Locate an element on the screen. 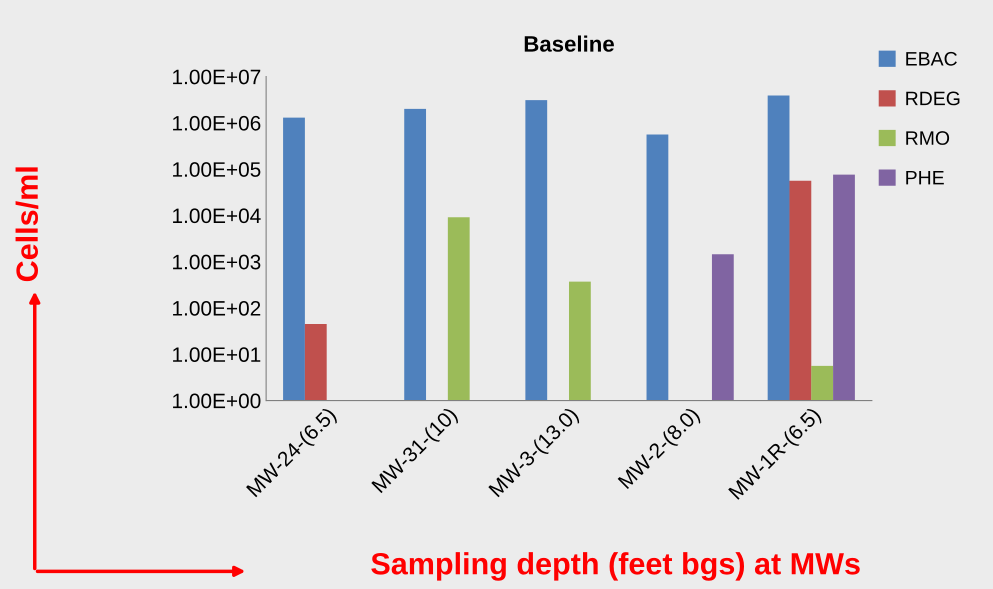  y-axis-title: Cells/ml is located at coordinates (27, 224).